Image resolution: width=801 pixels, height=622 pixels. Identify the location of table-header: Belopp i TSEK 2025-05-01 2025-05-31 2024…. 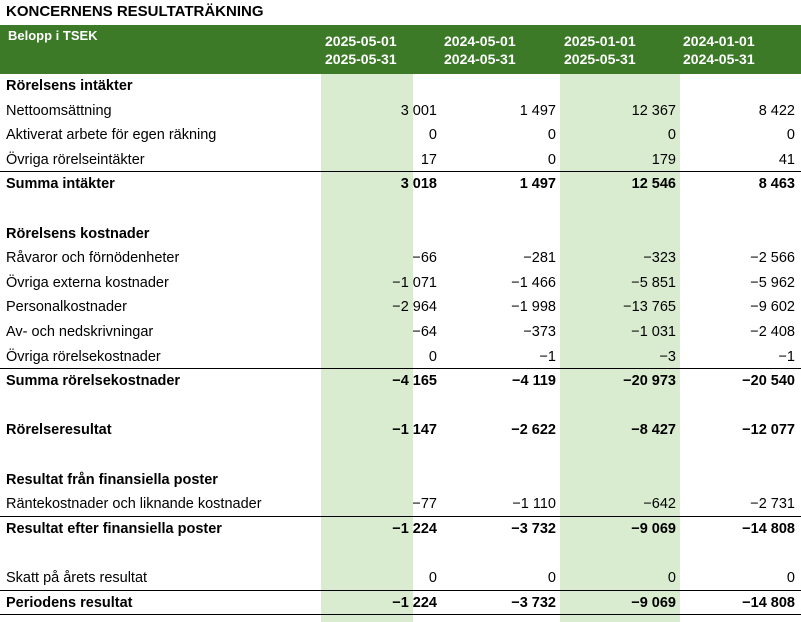
(400, 49).